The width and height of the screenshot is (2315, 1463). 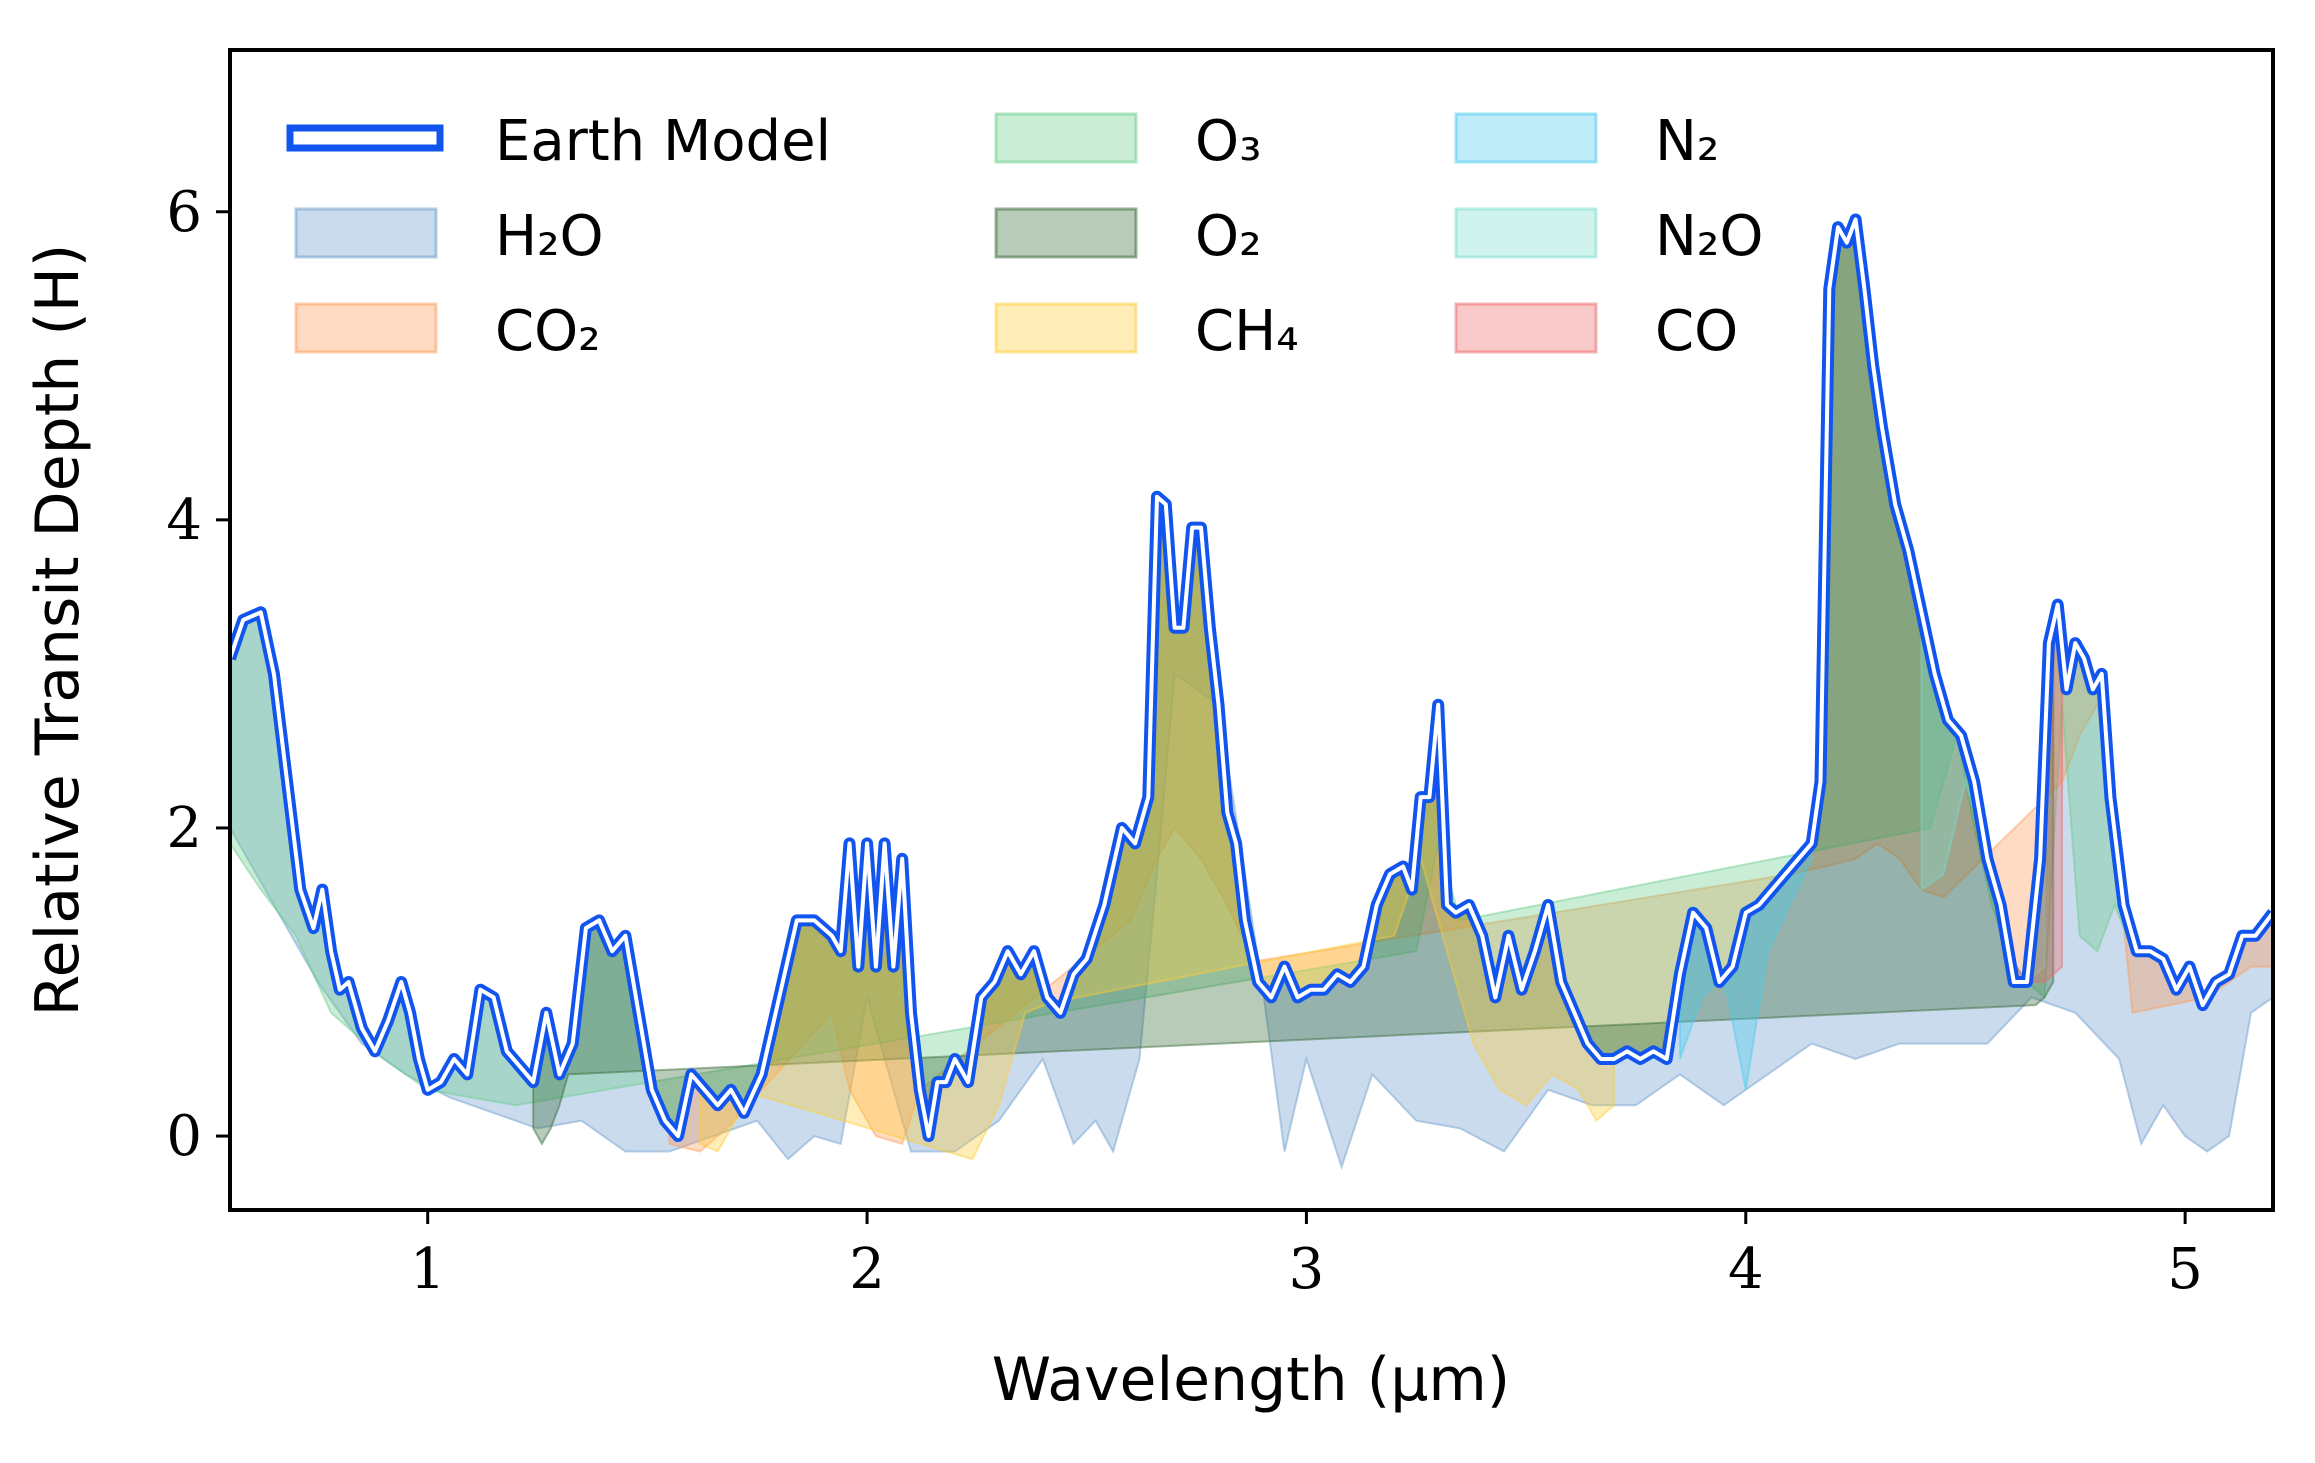 I want to click on legend-swatch-co2, so click(x=366, y=328).